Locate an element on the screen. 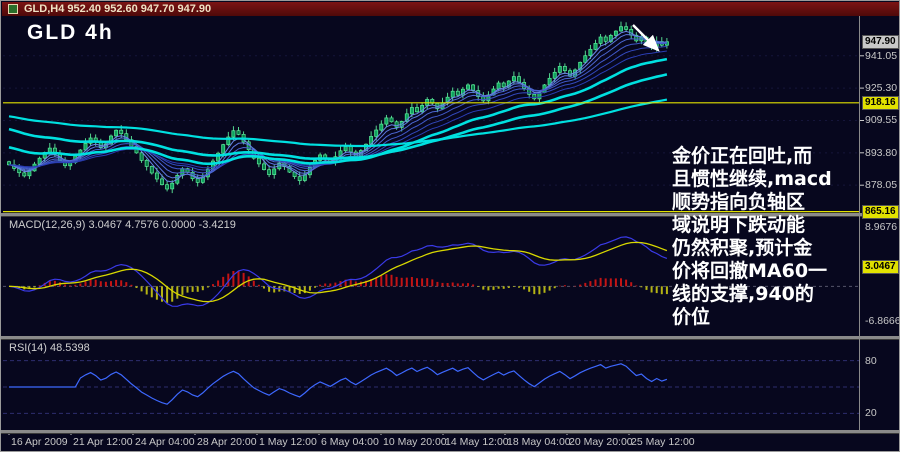 Image resolution: width=900 pixels, height=452 pixels. time-axis-label: 1 May 12:00 is located at coordinates (288, 442).